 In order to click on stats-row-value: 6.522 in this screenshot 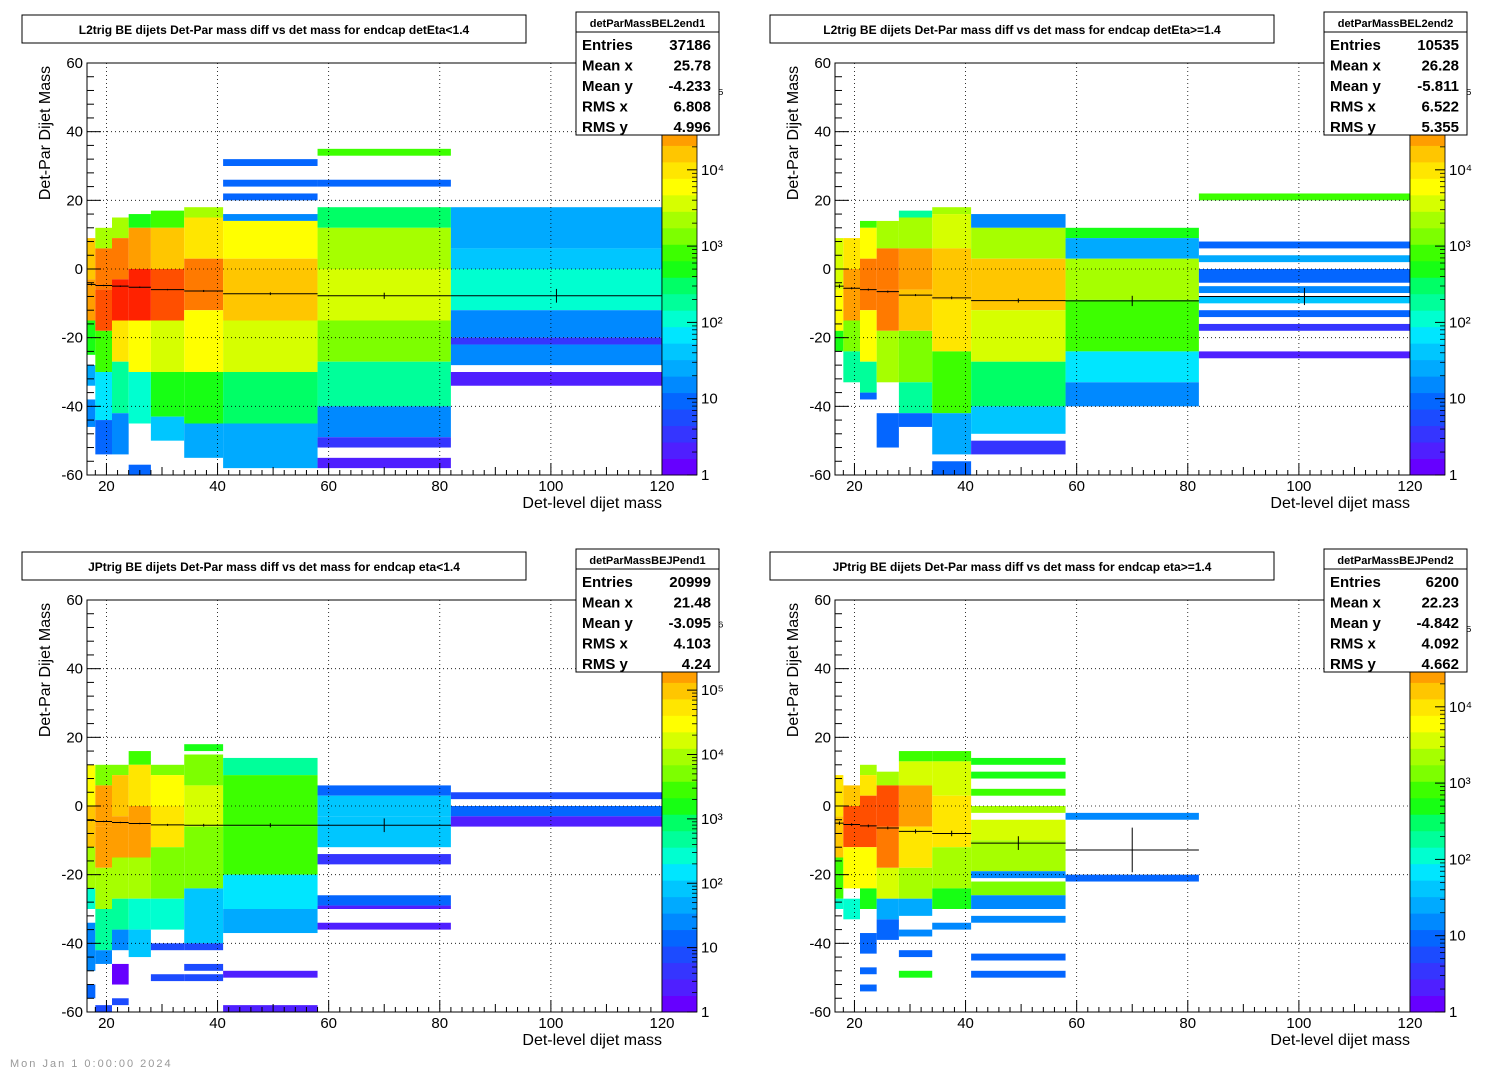, I will do `click(1440, 107)`.